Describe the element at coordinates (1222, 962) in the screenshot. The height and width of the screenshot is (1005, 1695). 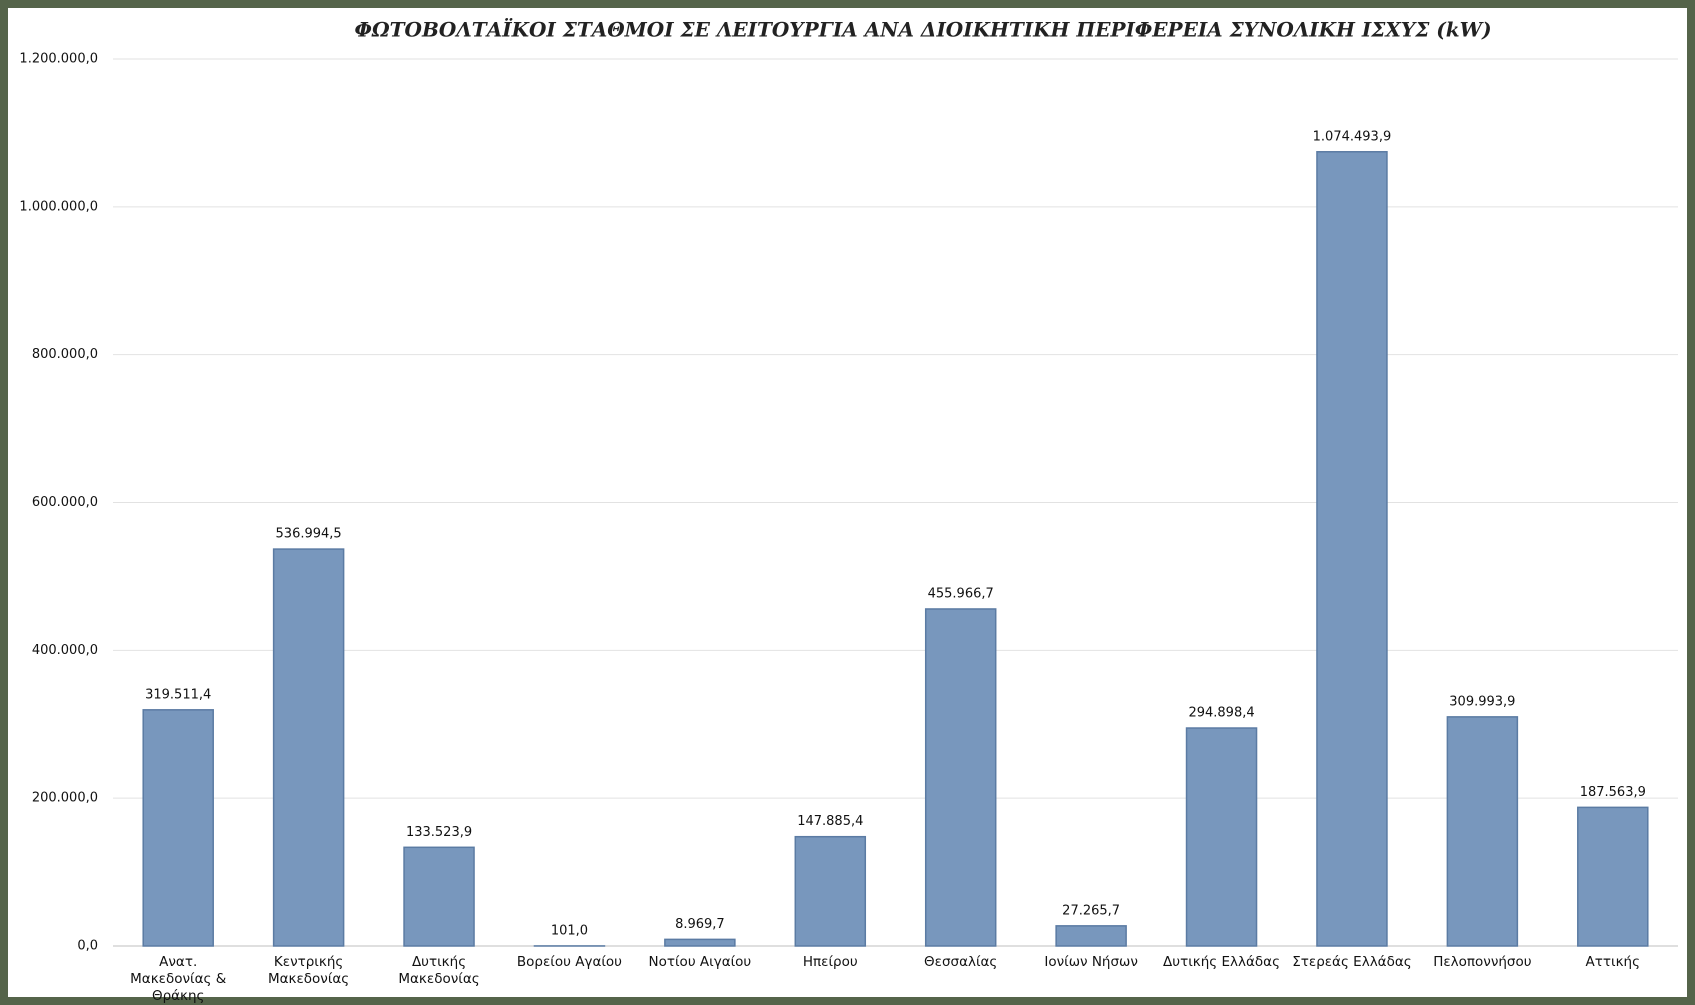
I see `x-tick-label: Δυτικής Ελλάδας` at that location.